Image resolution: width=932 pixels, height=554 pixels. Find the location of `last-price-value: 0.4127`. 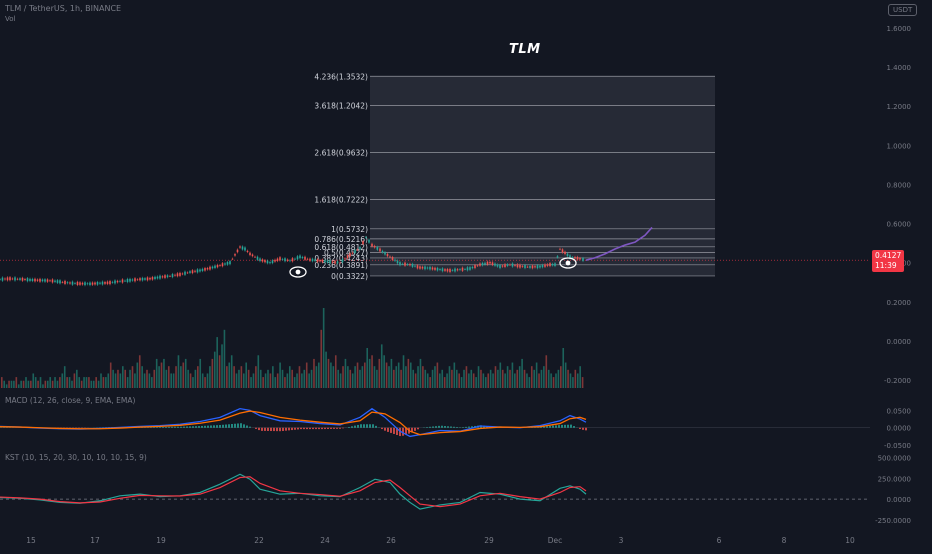

last-price-value: 0.4127 is located at coordinates (888, 256).